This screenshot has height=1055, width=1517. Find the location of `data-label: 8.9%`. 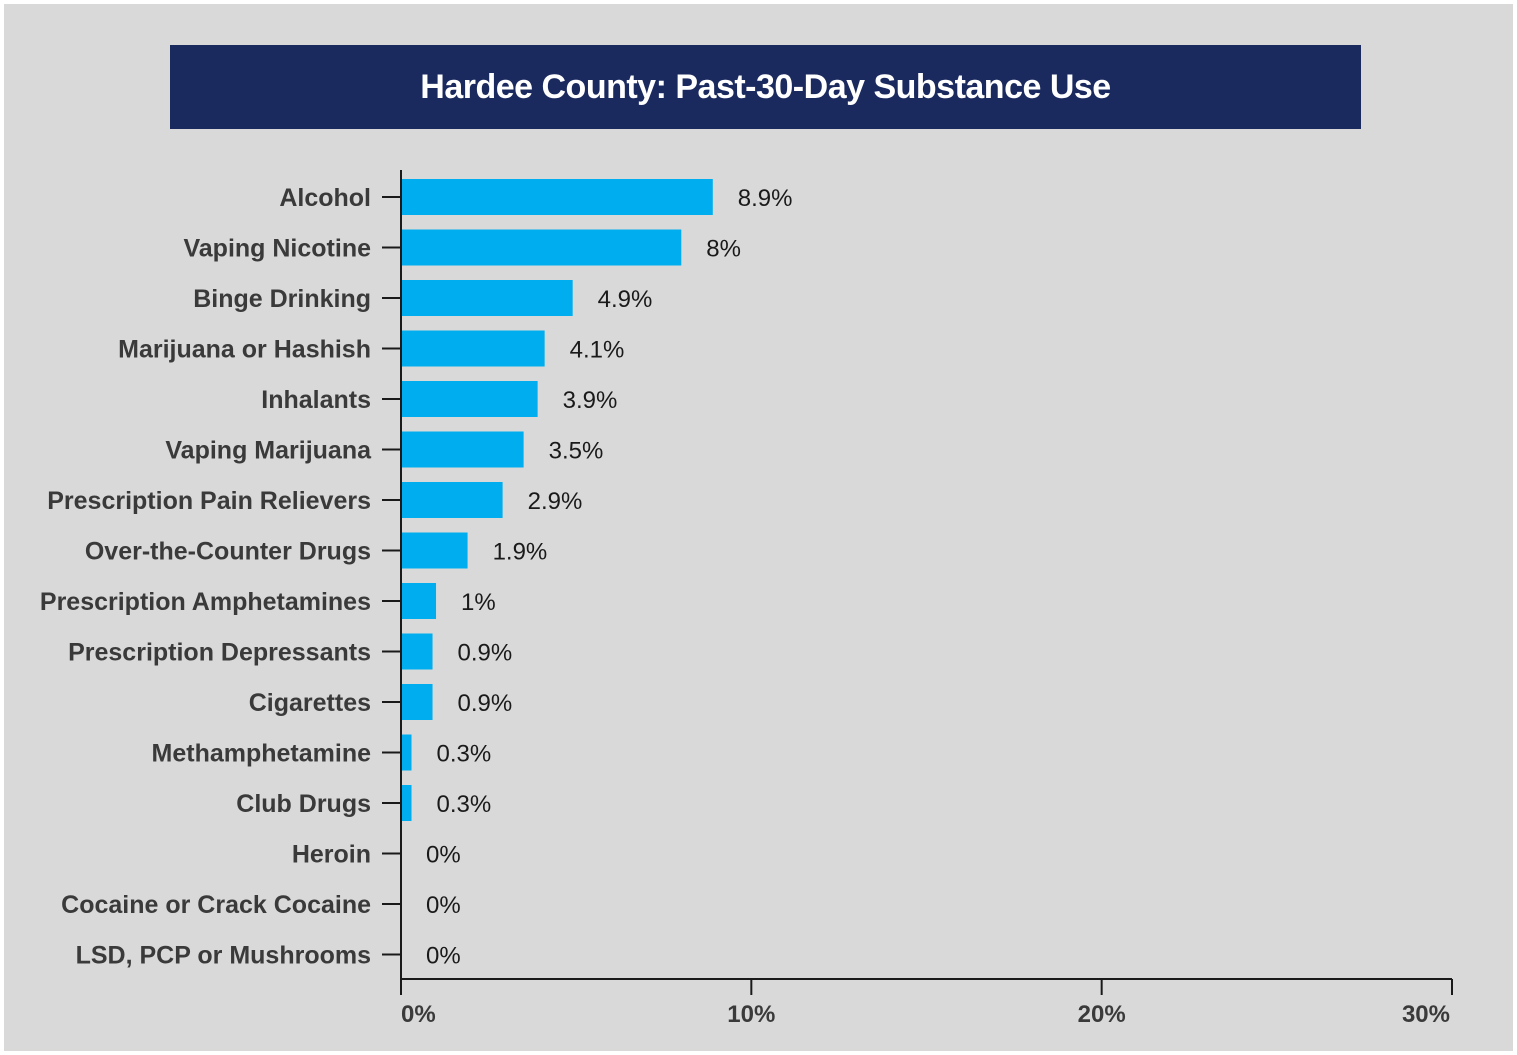

data-label: 8.9% is located at coordinates (765, 198).